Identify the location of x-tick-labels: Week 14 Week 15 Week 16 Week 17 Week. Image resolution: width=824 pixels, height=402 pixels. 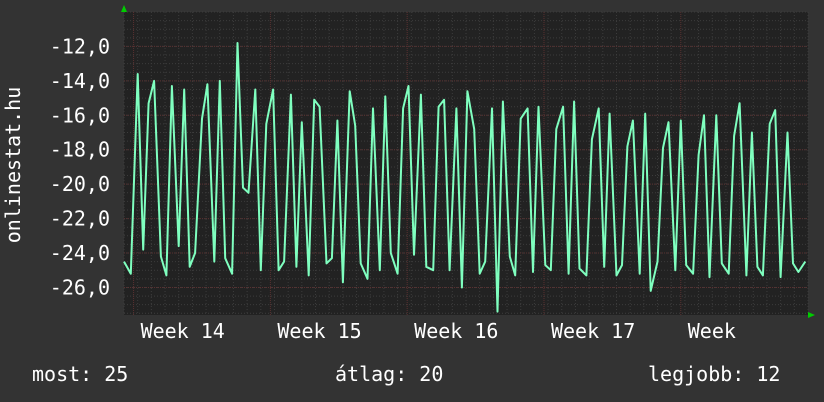
(438, 331).